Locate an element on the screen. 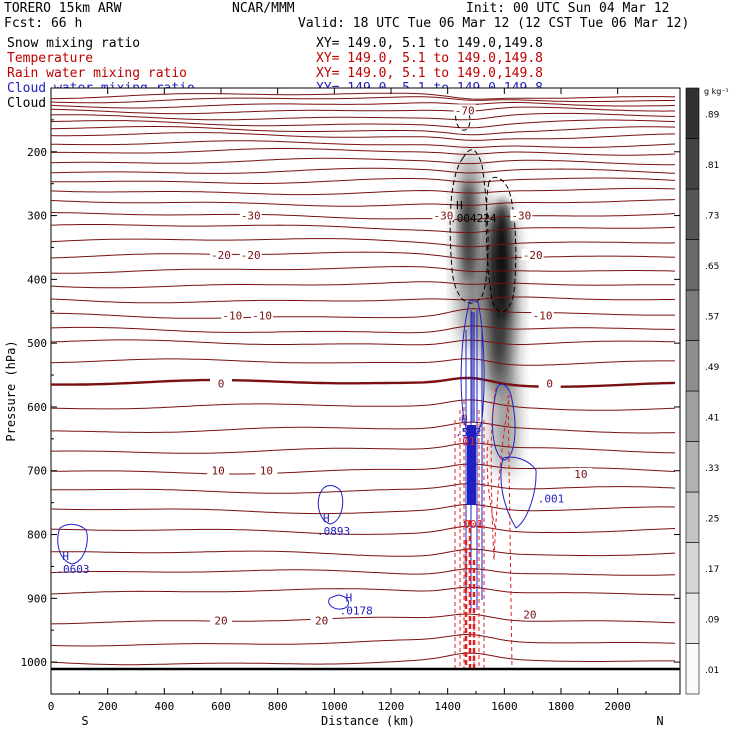  cloud-ice-contours is located at coordinates (483, 209).